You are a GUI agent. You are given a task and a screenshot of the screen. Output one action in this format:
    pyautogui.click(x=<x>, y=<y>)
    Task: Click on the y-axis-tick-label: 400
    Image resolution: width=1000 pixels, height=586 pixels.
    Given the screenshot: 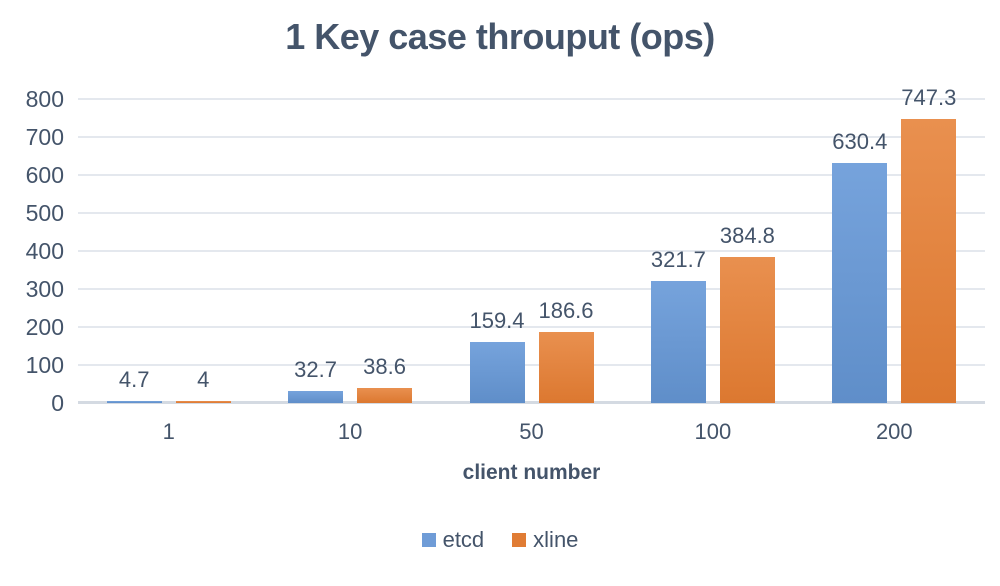 What is the action you would take?
    pyautogui.click(x=44, y=251)
    